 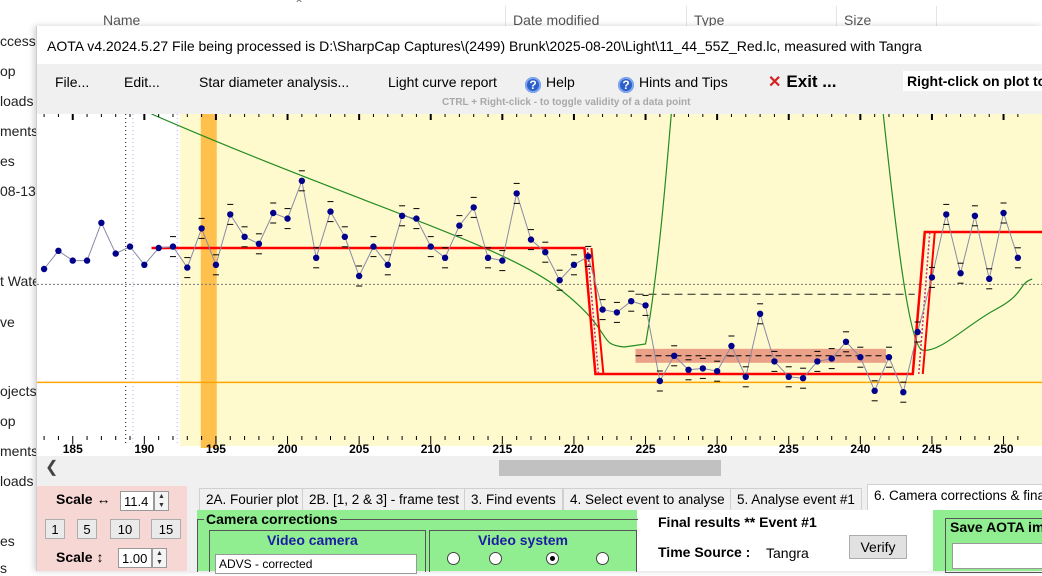 What do you see at coordinates (137, 501) in the screenshot?
I see `scale-horizontal-input: 11.4` at bounding box center [137, 501].